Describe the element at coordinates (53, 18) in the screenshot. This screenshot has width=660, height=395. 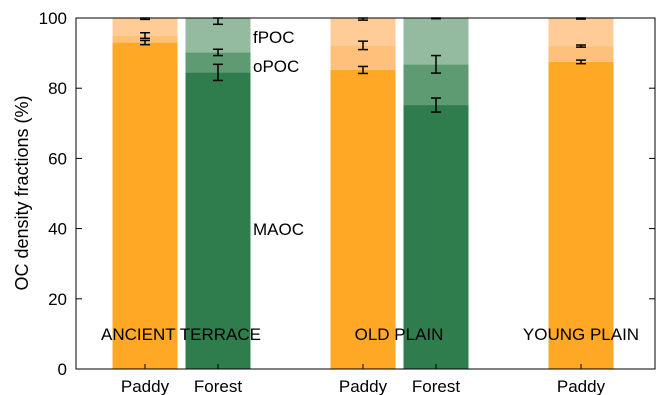
I see `y-tick-label-100: 100` at that location.